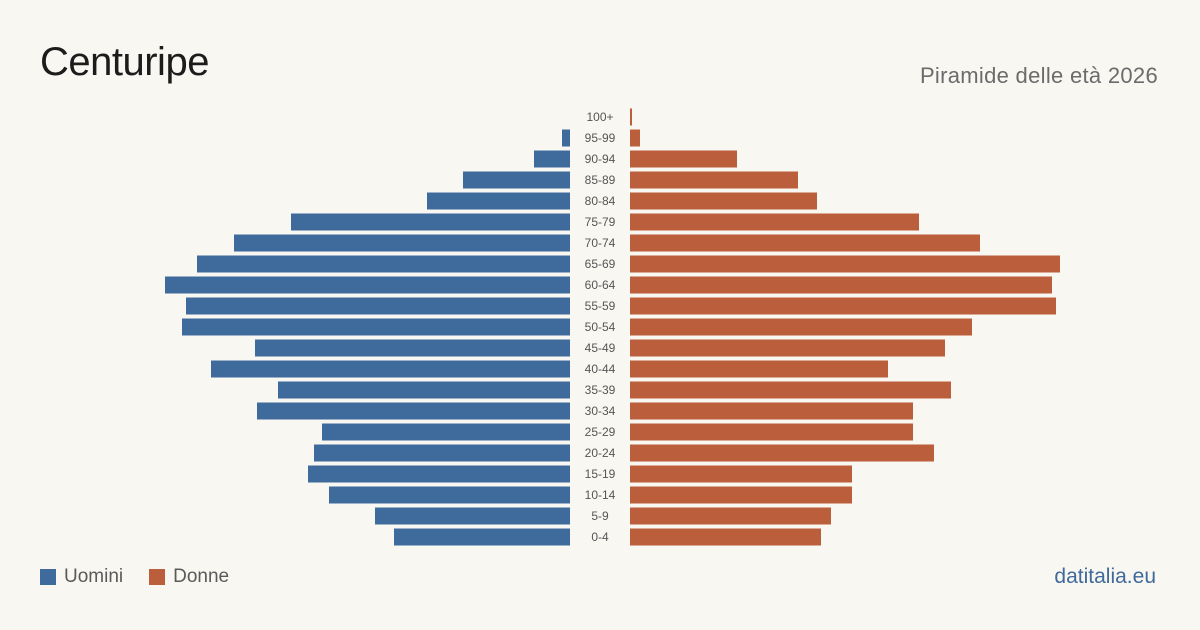 This screenshot has height=630, width=1200. I want to click on age-label-25-29: 25-29, so click(600, 432).